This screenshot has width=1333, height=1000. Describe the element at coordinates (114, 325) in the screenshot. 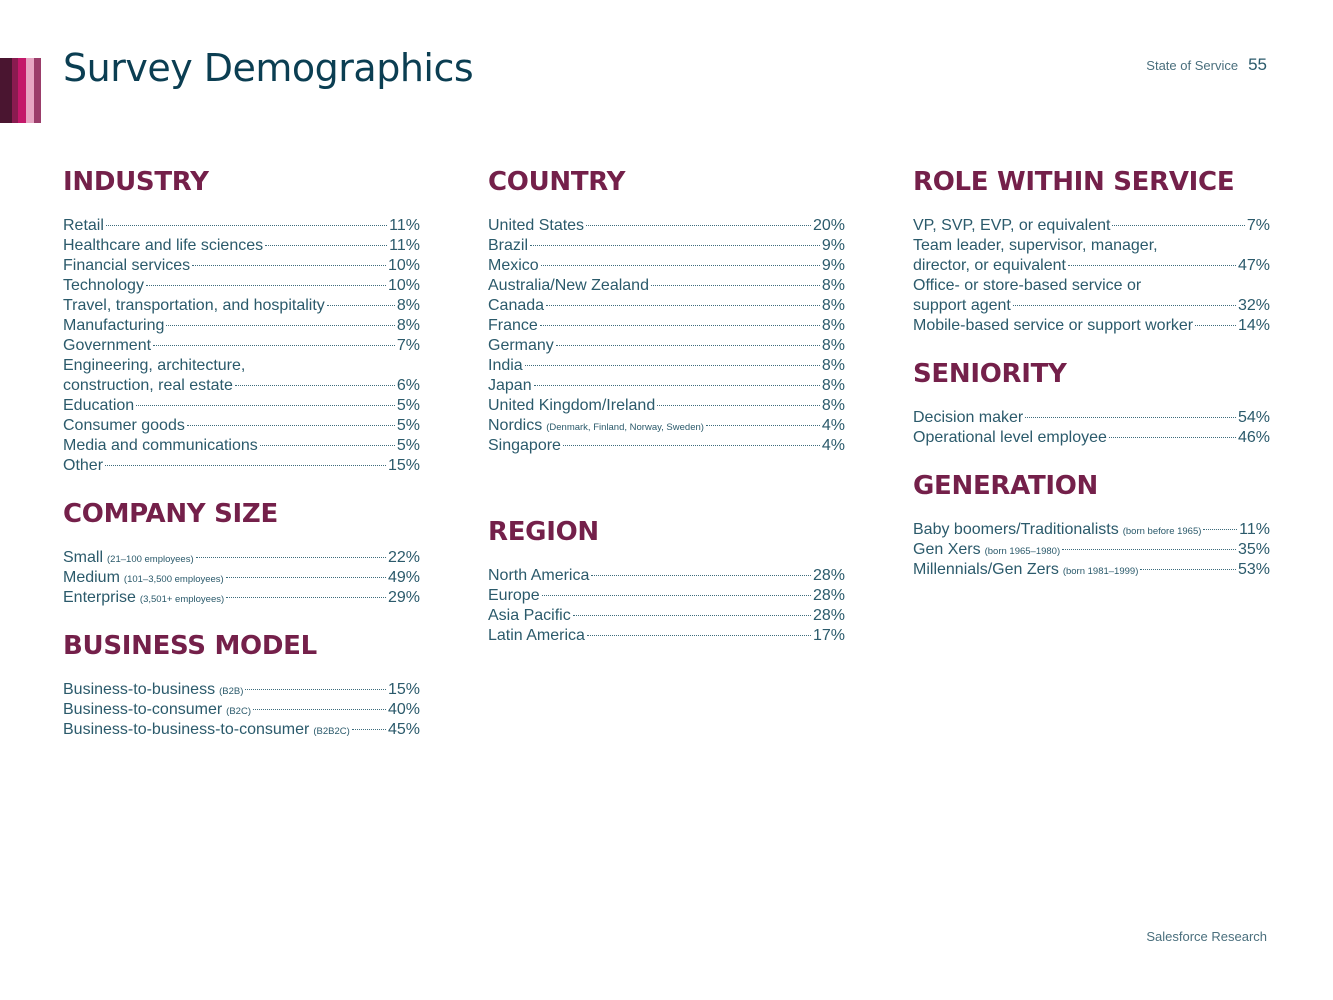

I see `row-label: Manufacturing` at that location.